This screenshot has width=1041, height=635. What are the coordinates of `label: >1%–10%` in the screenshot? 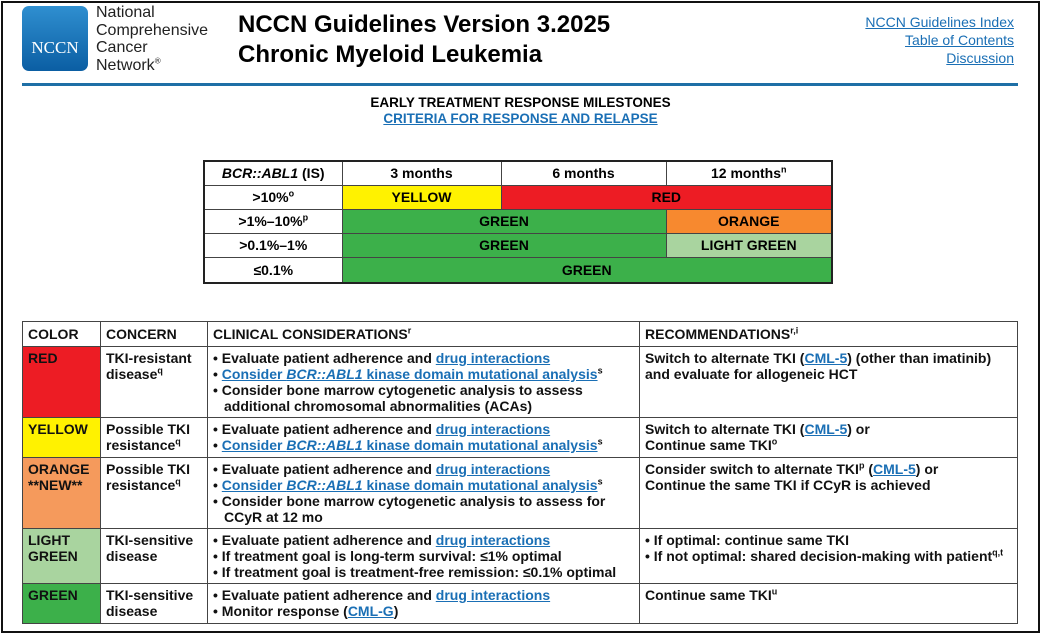 It's located at (270, 221).